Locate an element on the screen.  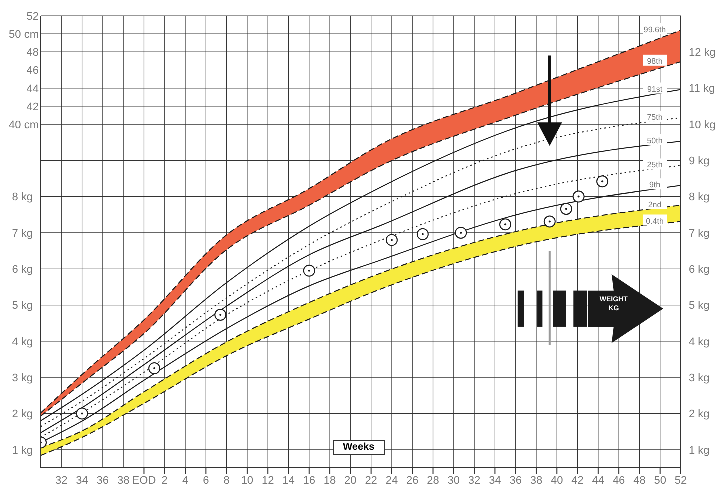
y-tick-label: 2 kg is located at coordinates (22, 414).